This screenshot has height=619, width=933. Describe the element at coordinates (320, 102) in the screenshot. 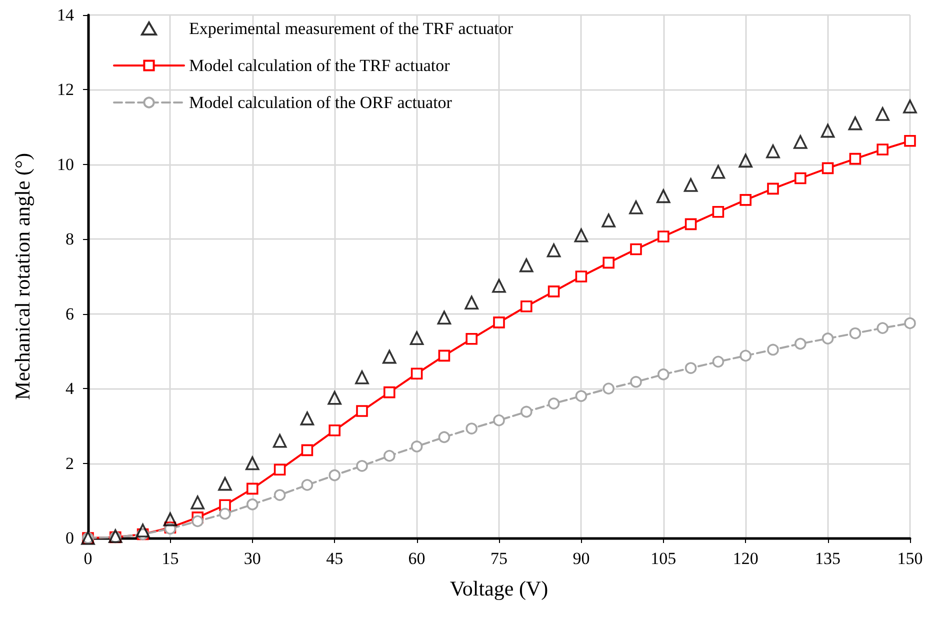

I see `legend-label: Model calculation of the ORF actuator` at that location.